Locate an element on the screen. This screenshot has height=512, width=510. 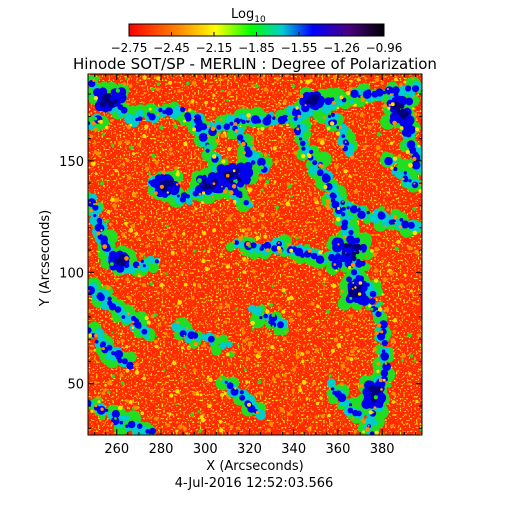
x-tick-label: 300 is located at coordinates (205, 449).